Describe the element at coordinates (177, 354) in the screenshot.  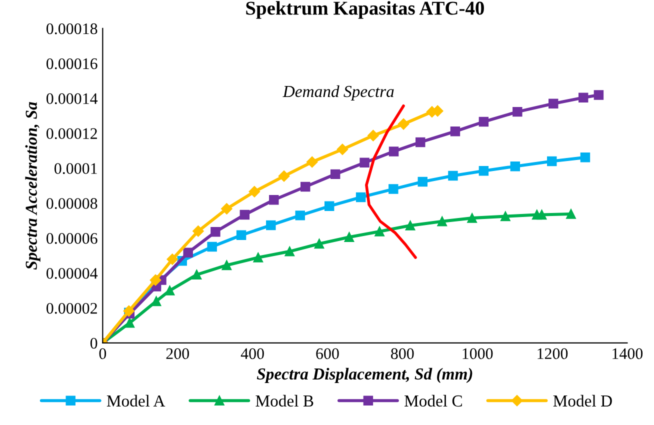
I see `x-tick-label: 200` at that location.